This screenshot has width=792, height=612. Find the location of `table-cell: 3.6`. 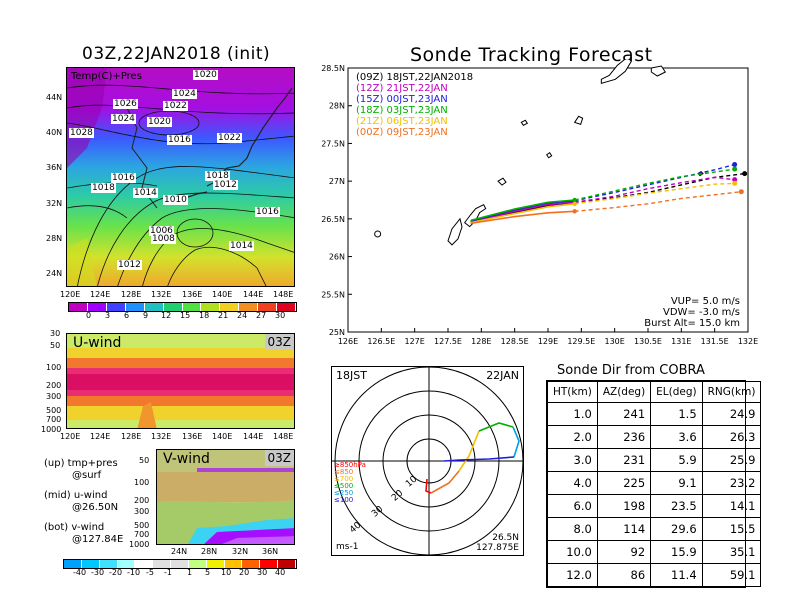

table-cell: 3.6 is located at coordinates (676, 437).